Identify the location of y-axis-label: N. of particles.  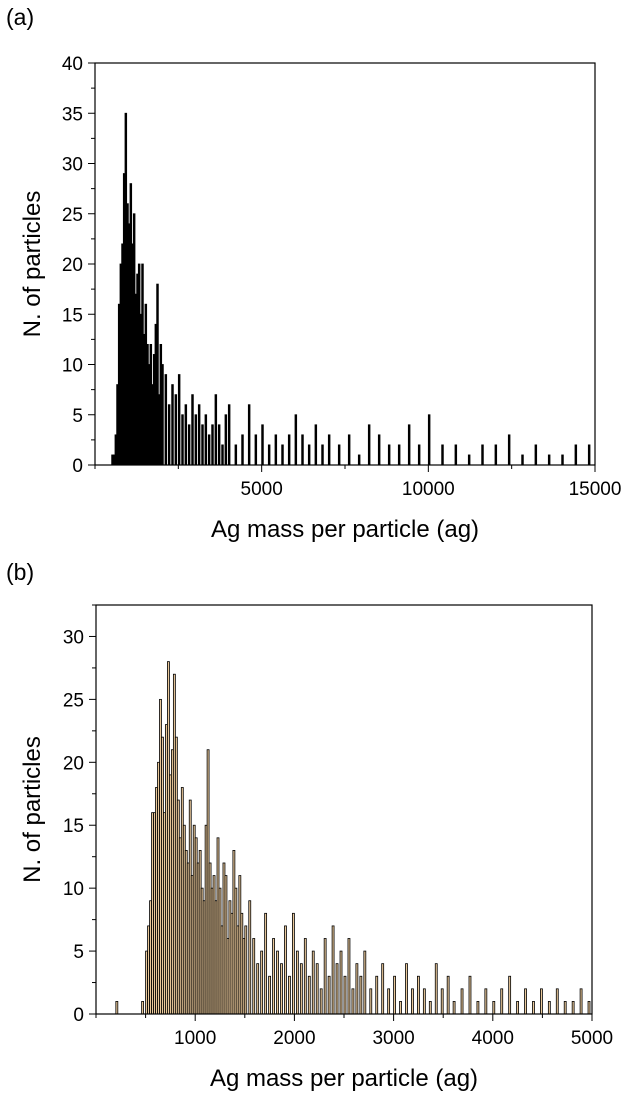
(32, 809).